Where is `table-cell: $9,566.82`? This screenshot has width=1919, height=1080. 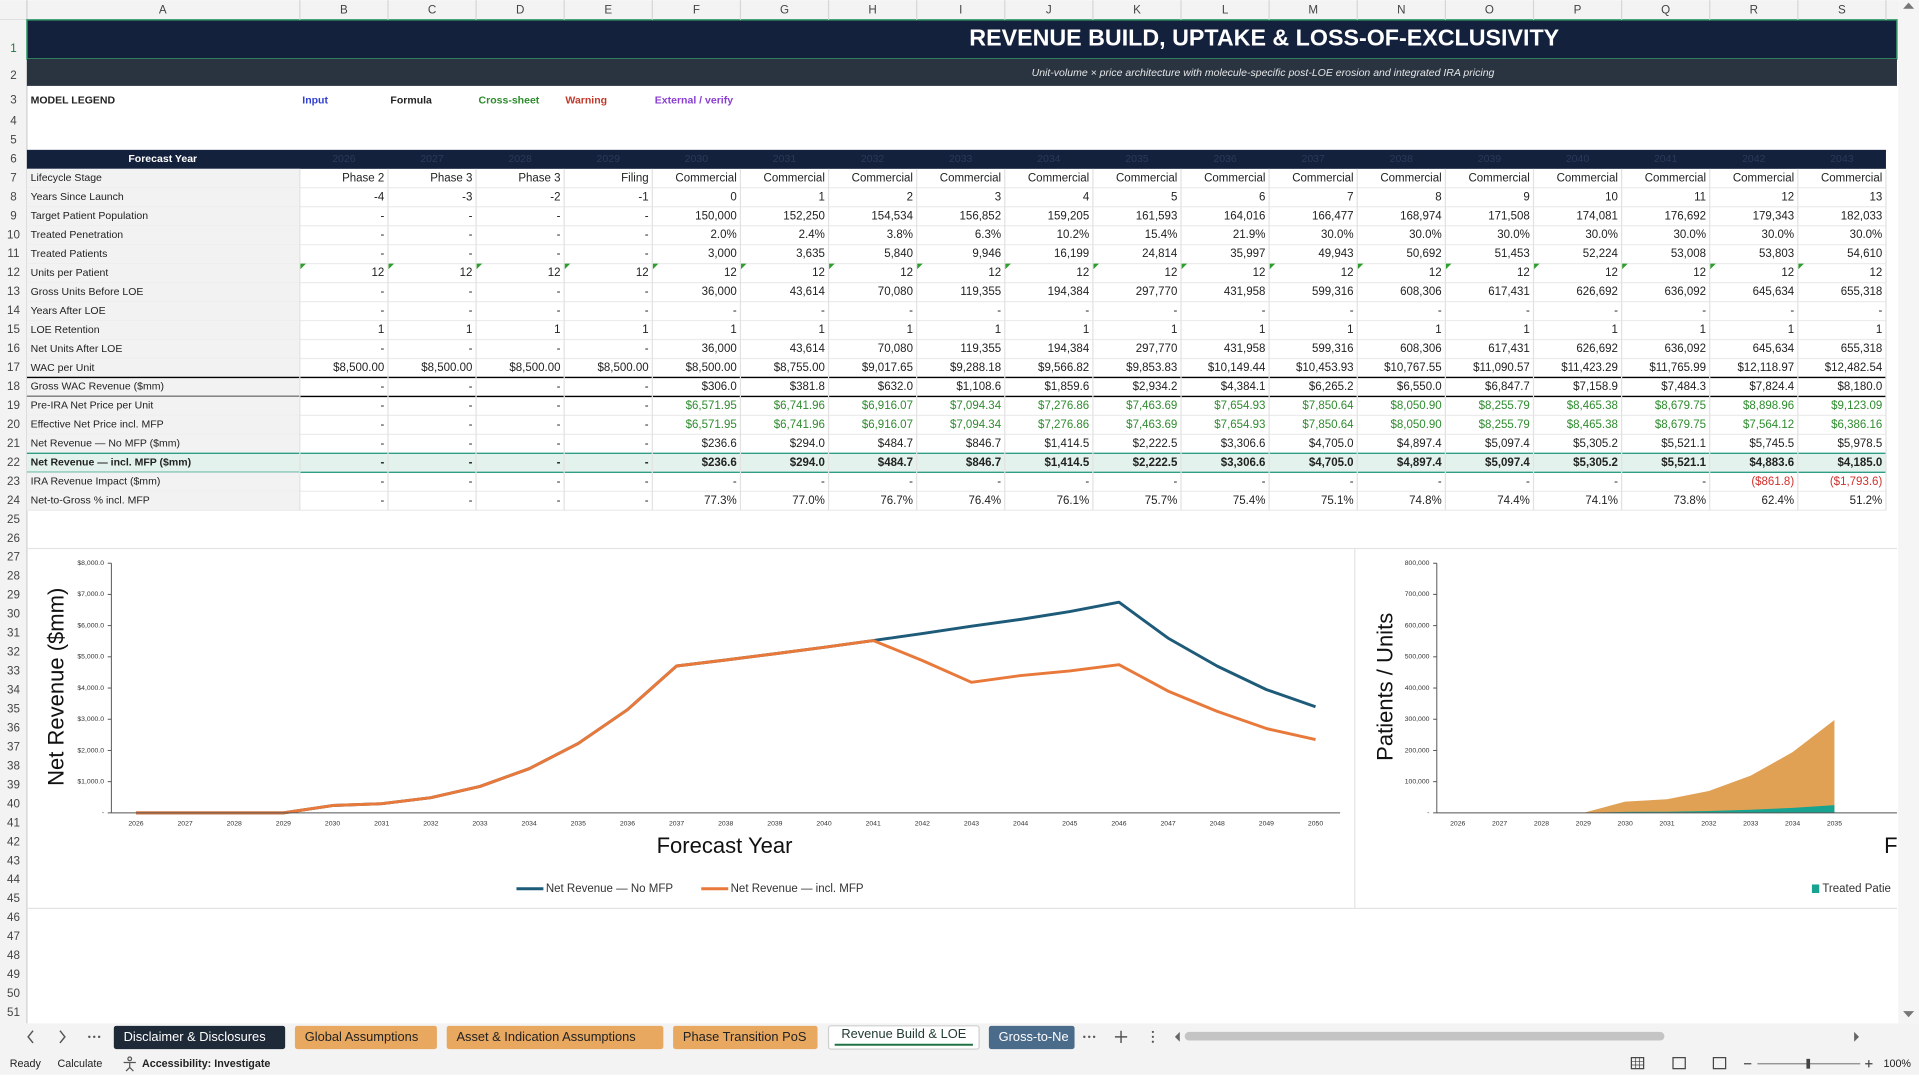
table-cell: $9,566.82 is located at coordinates (1063, 368).